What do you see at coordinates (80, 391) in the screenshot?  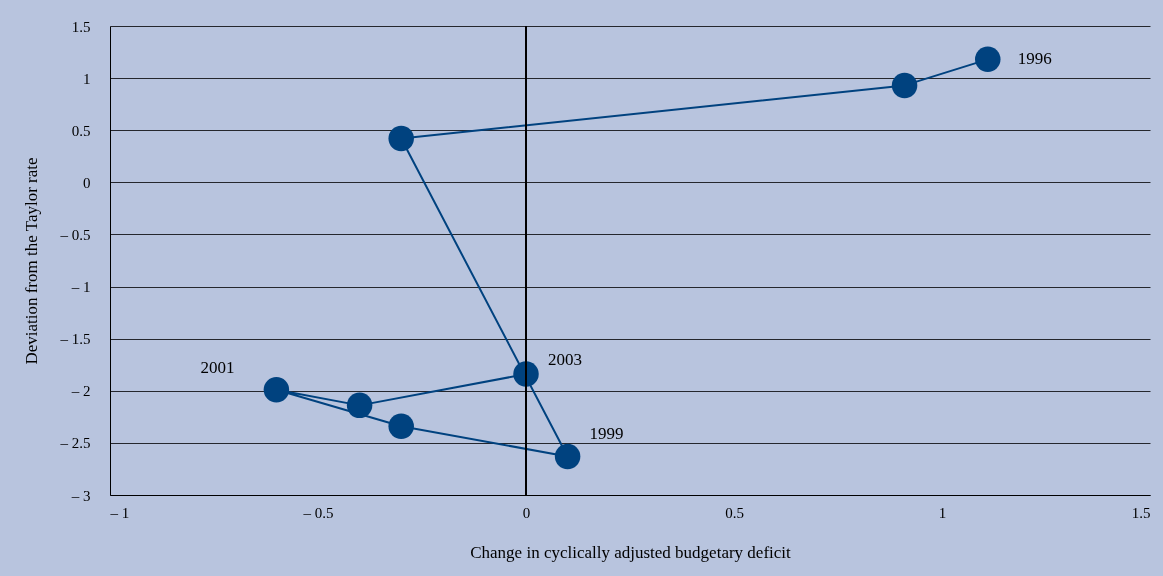 I see `y-tick-label: – 2` at bounding box center [80, 391].